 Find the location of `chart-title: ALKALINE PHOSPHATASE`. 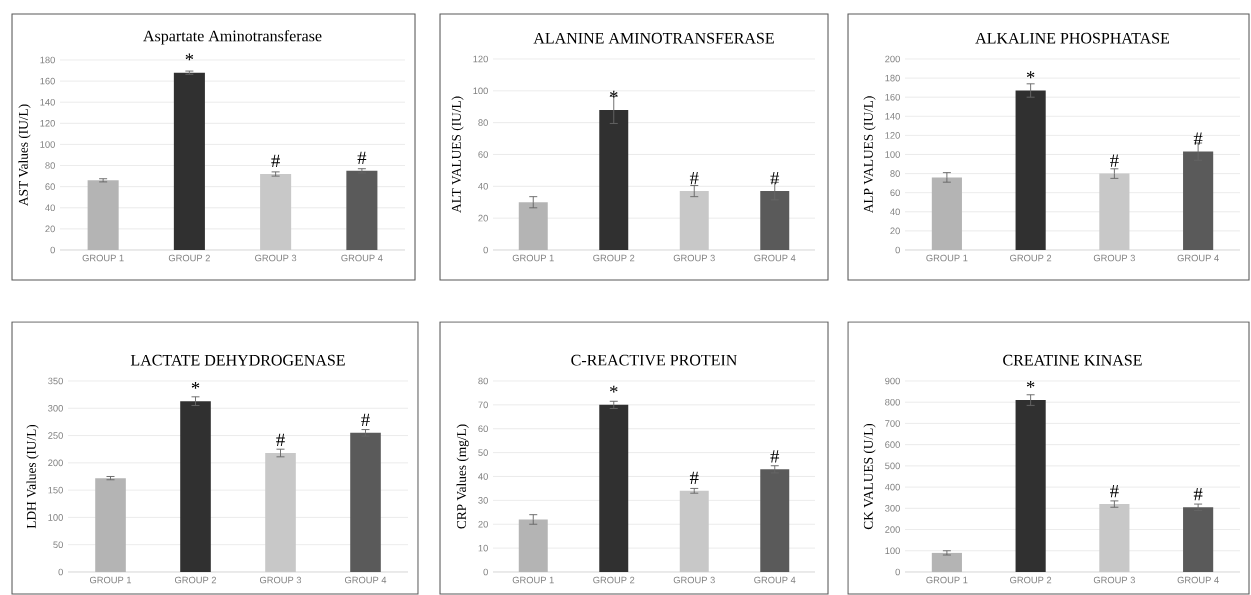

chart-title: ALKALINE PHOSPHATASE is located at coordinates (1072, 38).